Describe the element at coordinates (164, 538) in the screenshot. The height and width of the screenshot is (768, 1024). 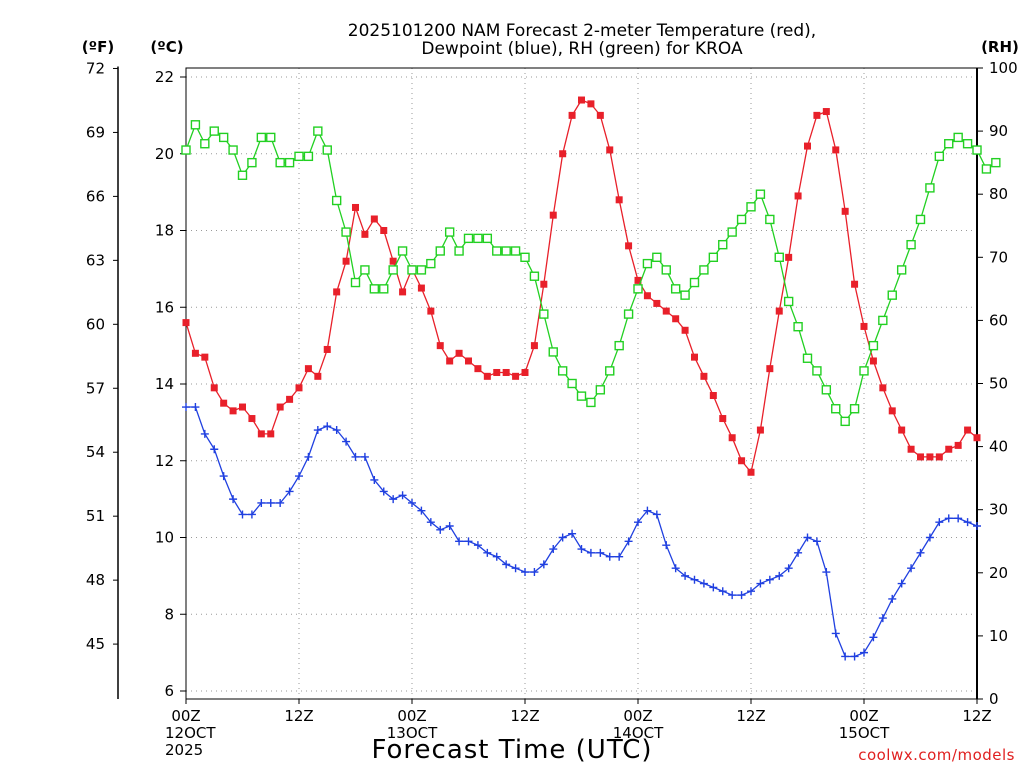
I see `celsius-tick-label: 10` at that location.